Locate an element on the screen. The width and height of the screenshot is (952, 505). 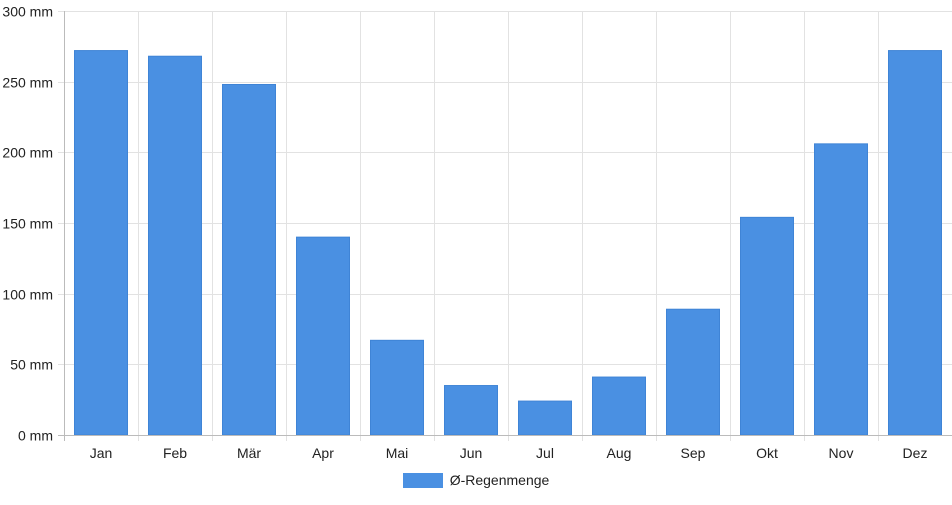
bar-apr is located at coordinates (323, 336).